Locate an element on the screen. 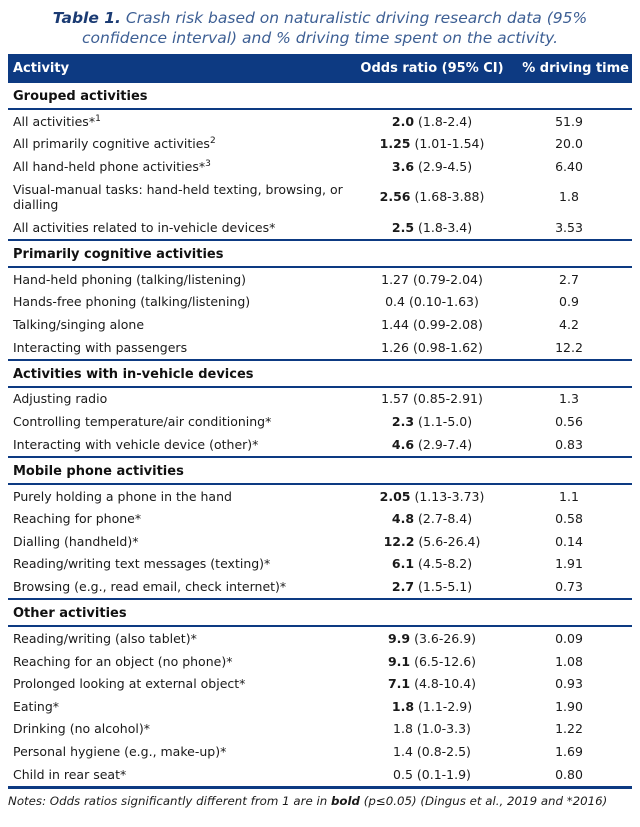 This screenshot has height=827, width=640. table-row: Eating* 1.8 (1.1-2.9) 1.90 is located at coordinates (320, 706).